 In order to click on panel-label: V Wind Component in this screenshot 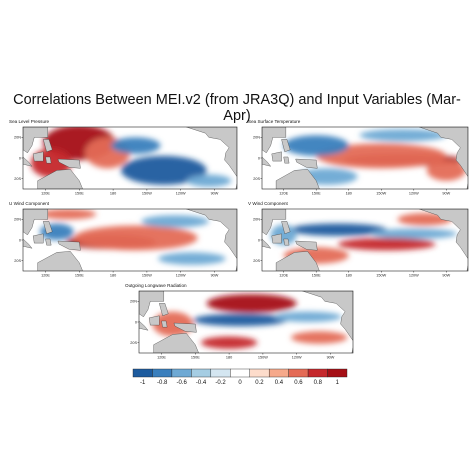, I will do `click(268, 203)`.